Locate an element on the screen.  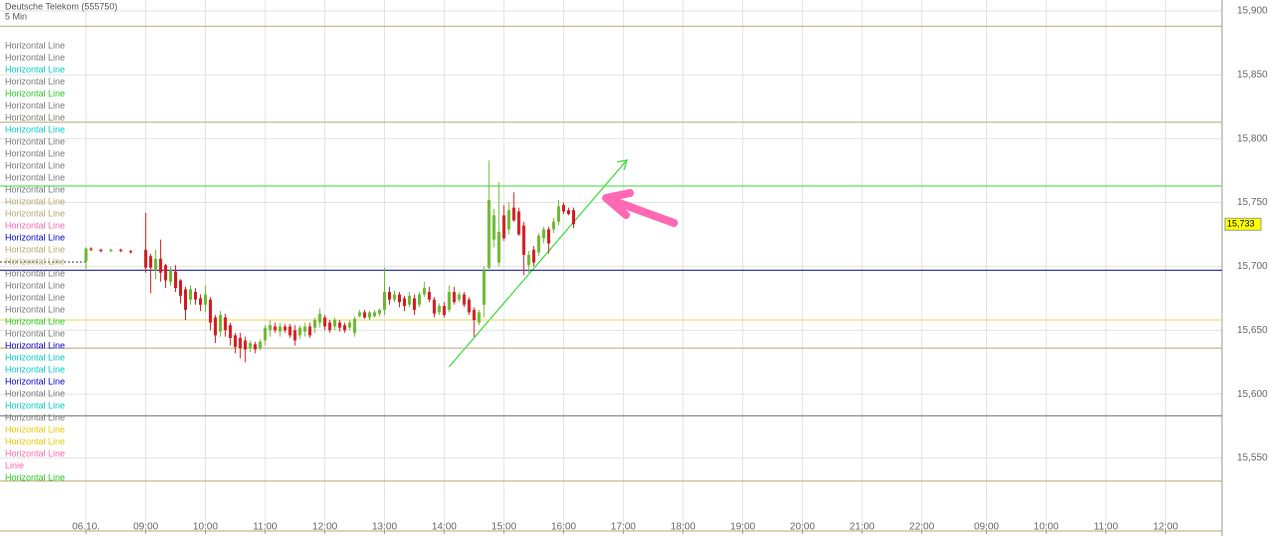
chart-subtitle: 5 Min is located at coordinates (16, 16).